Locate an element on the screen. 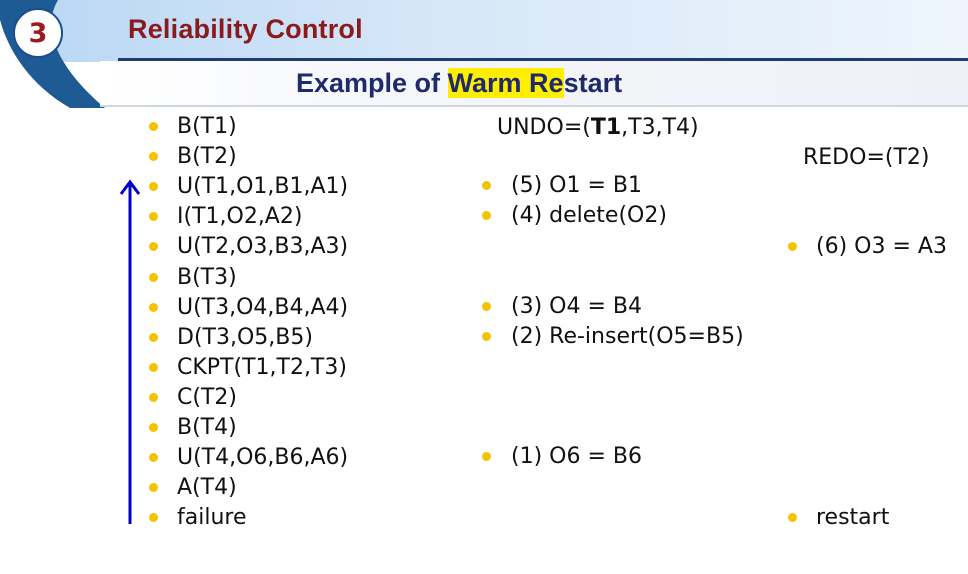  section-title: Reliability Control is located at coordinates (245, 29).